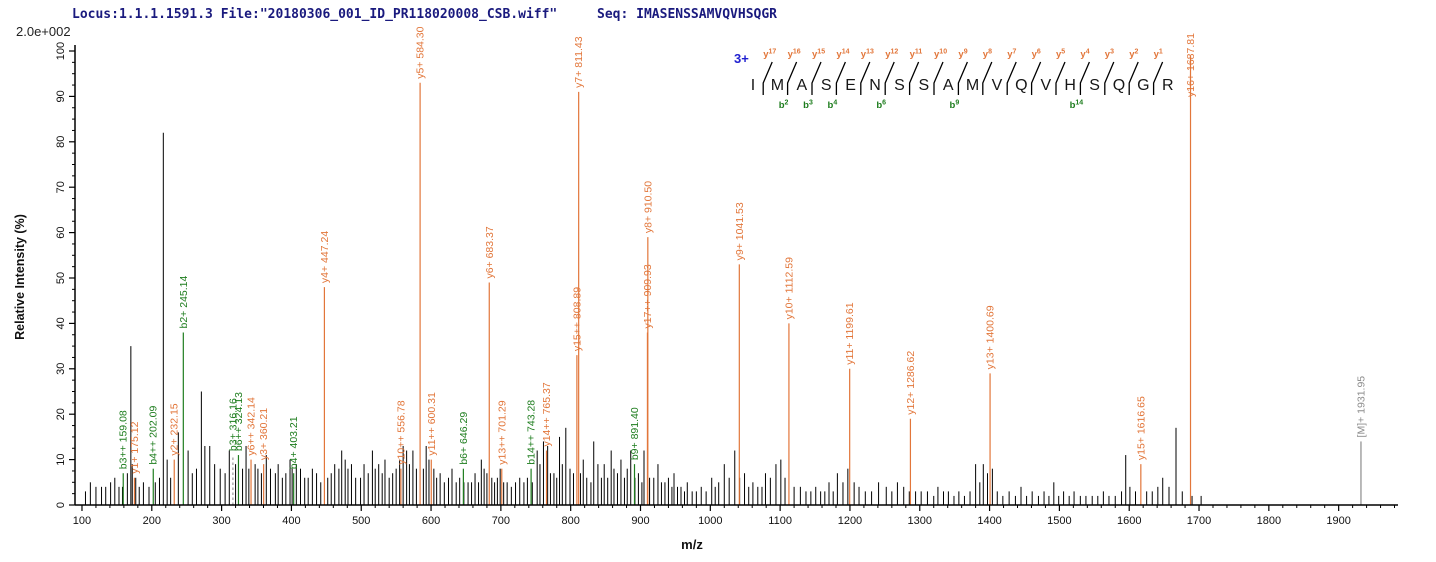 Image resolution: width=1436 pixels, height=562 pixels. What do you see at coordinates (881, 106) in the screenshot?
I see `ladder-b-ion-label: b6` at bounding box center [881, 106].